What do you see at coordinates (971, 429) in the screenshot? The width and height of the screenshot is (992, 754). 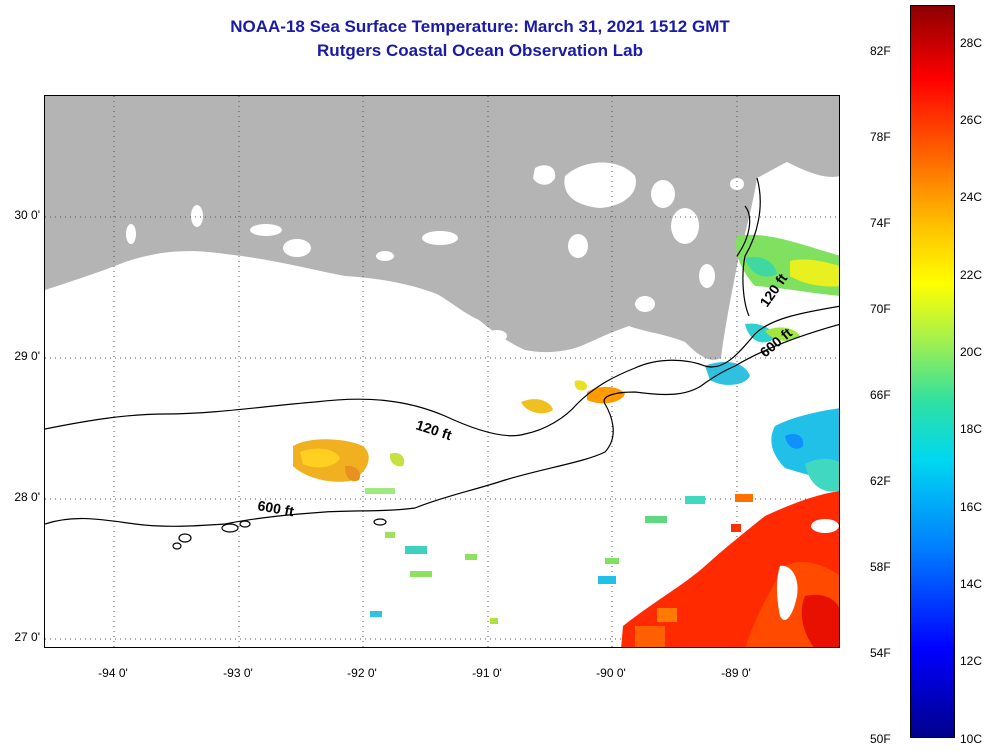 I see `colorbar-c-label: 18C` at bounding box center [971, 429].